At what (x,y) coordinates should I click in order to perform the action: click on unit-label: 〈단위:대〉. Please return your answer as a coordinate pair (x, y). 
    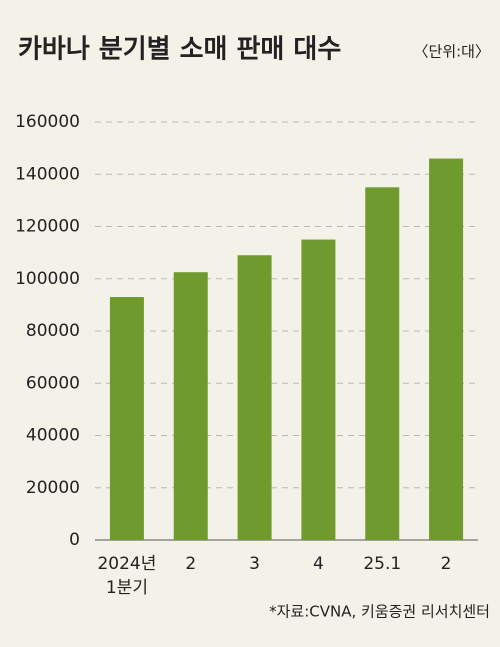
    Looking at the image, I should click on (452, 52).